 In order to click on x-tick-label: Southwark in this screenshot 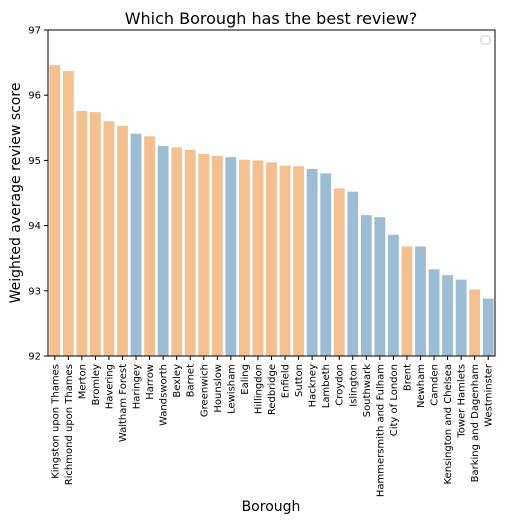, I will do `click(367, 390)`.